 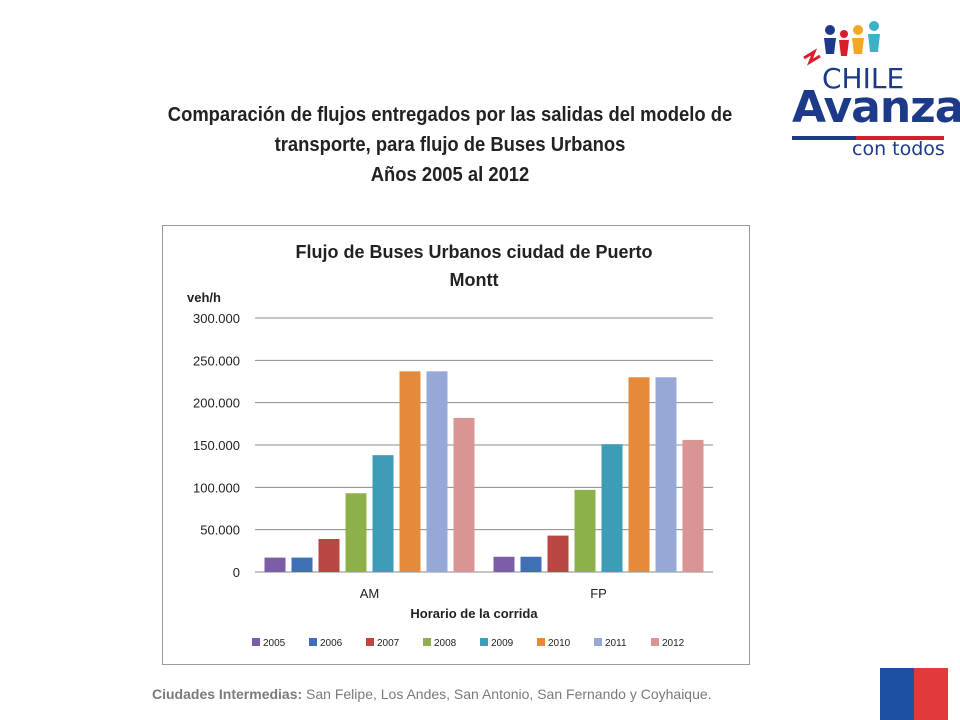 I want to click on y-tick-label-5: 250.000, so click(x=216, y=360).